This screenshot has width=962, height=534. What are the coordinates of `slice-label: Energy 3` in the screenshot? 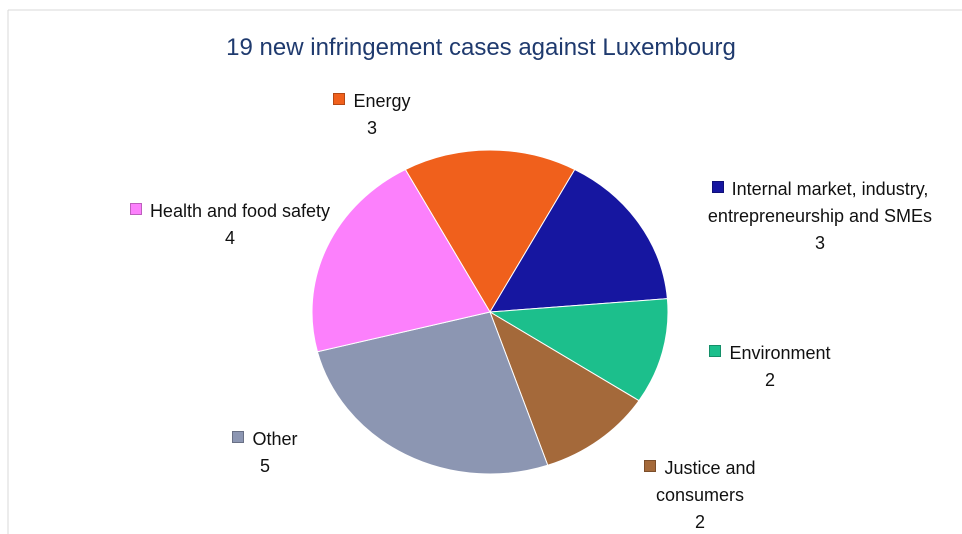 It's located at (372, 115).